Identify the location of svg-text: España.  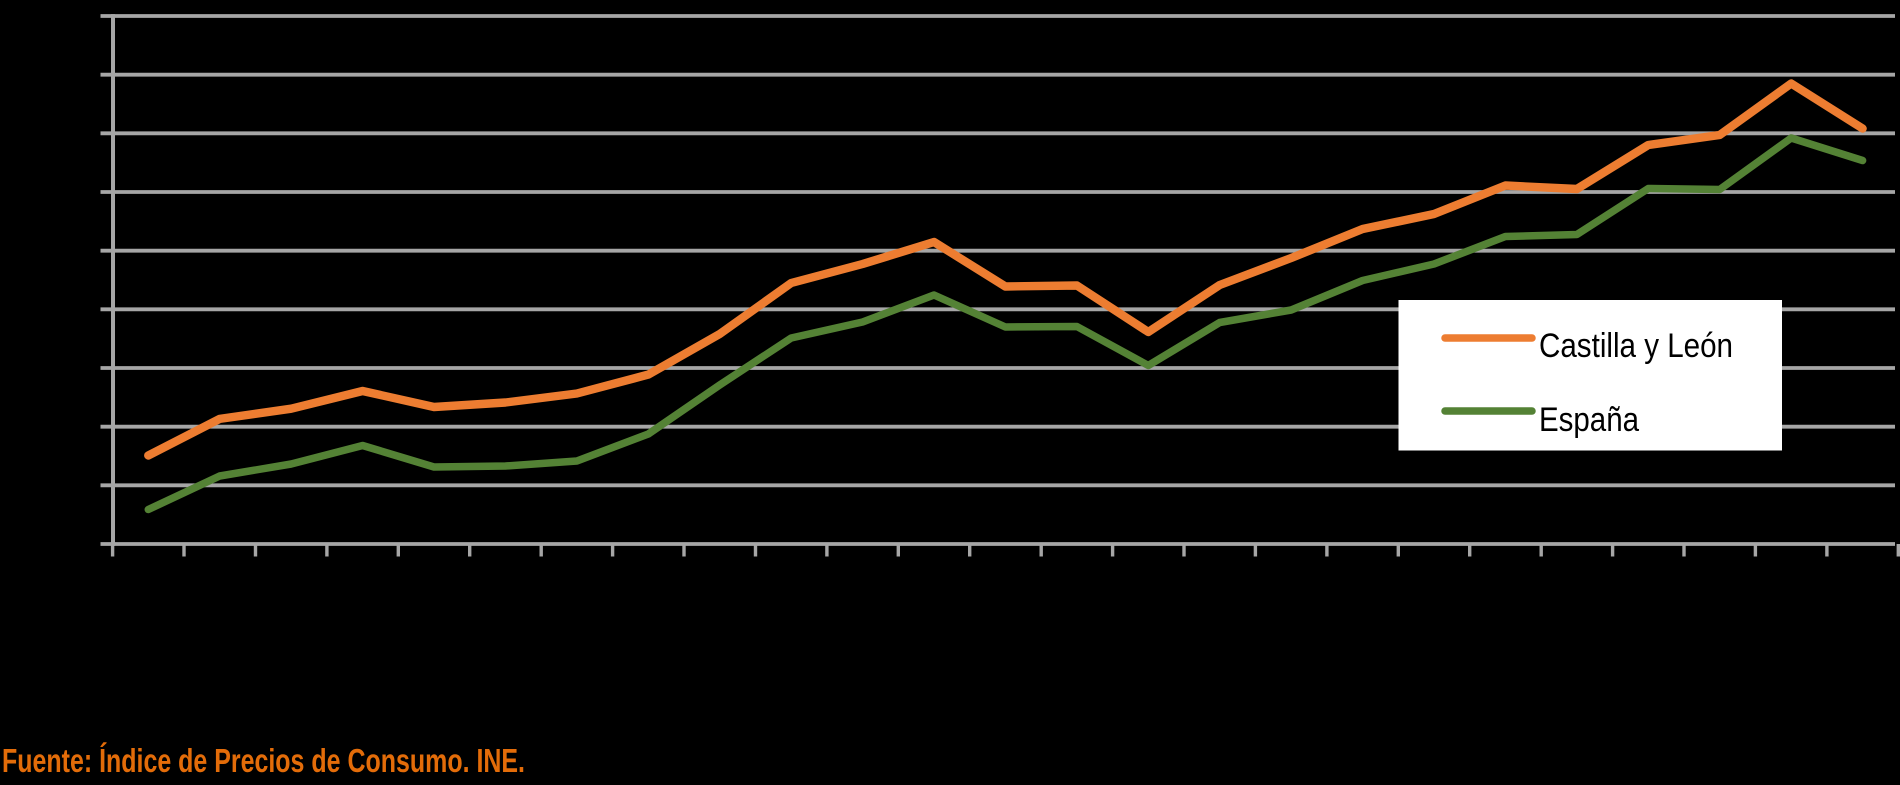
(1589, 420).